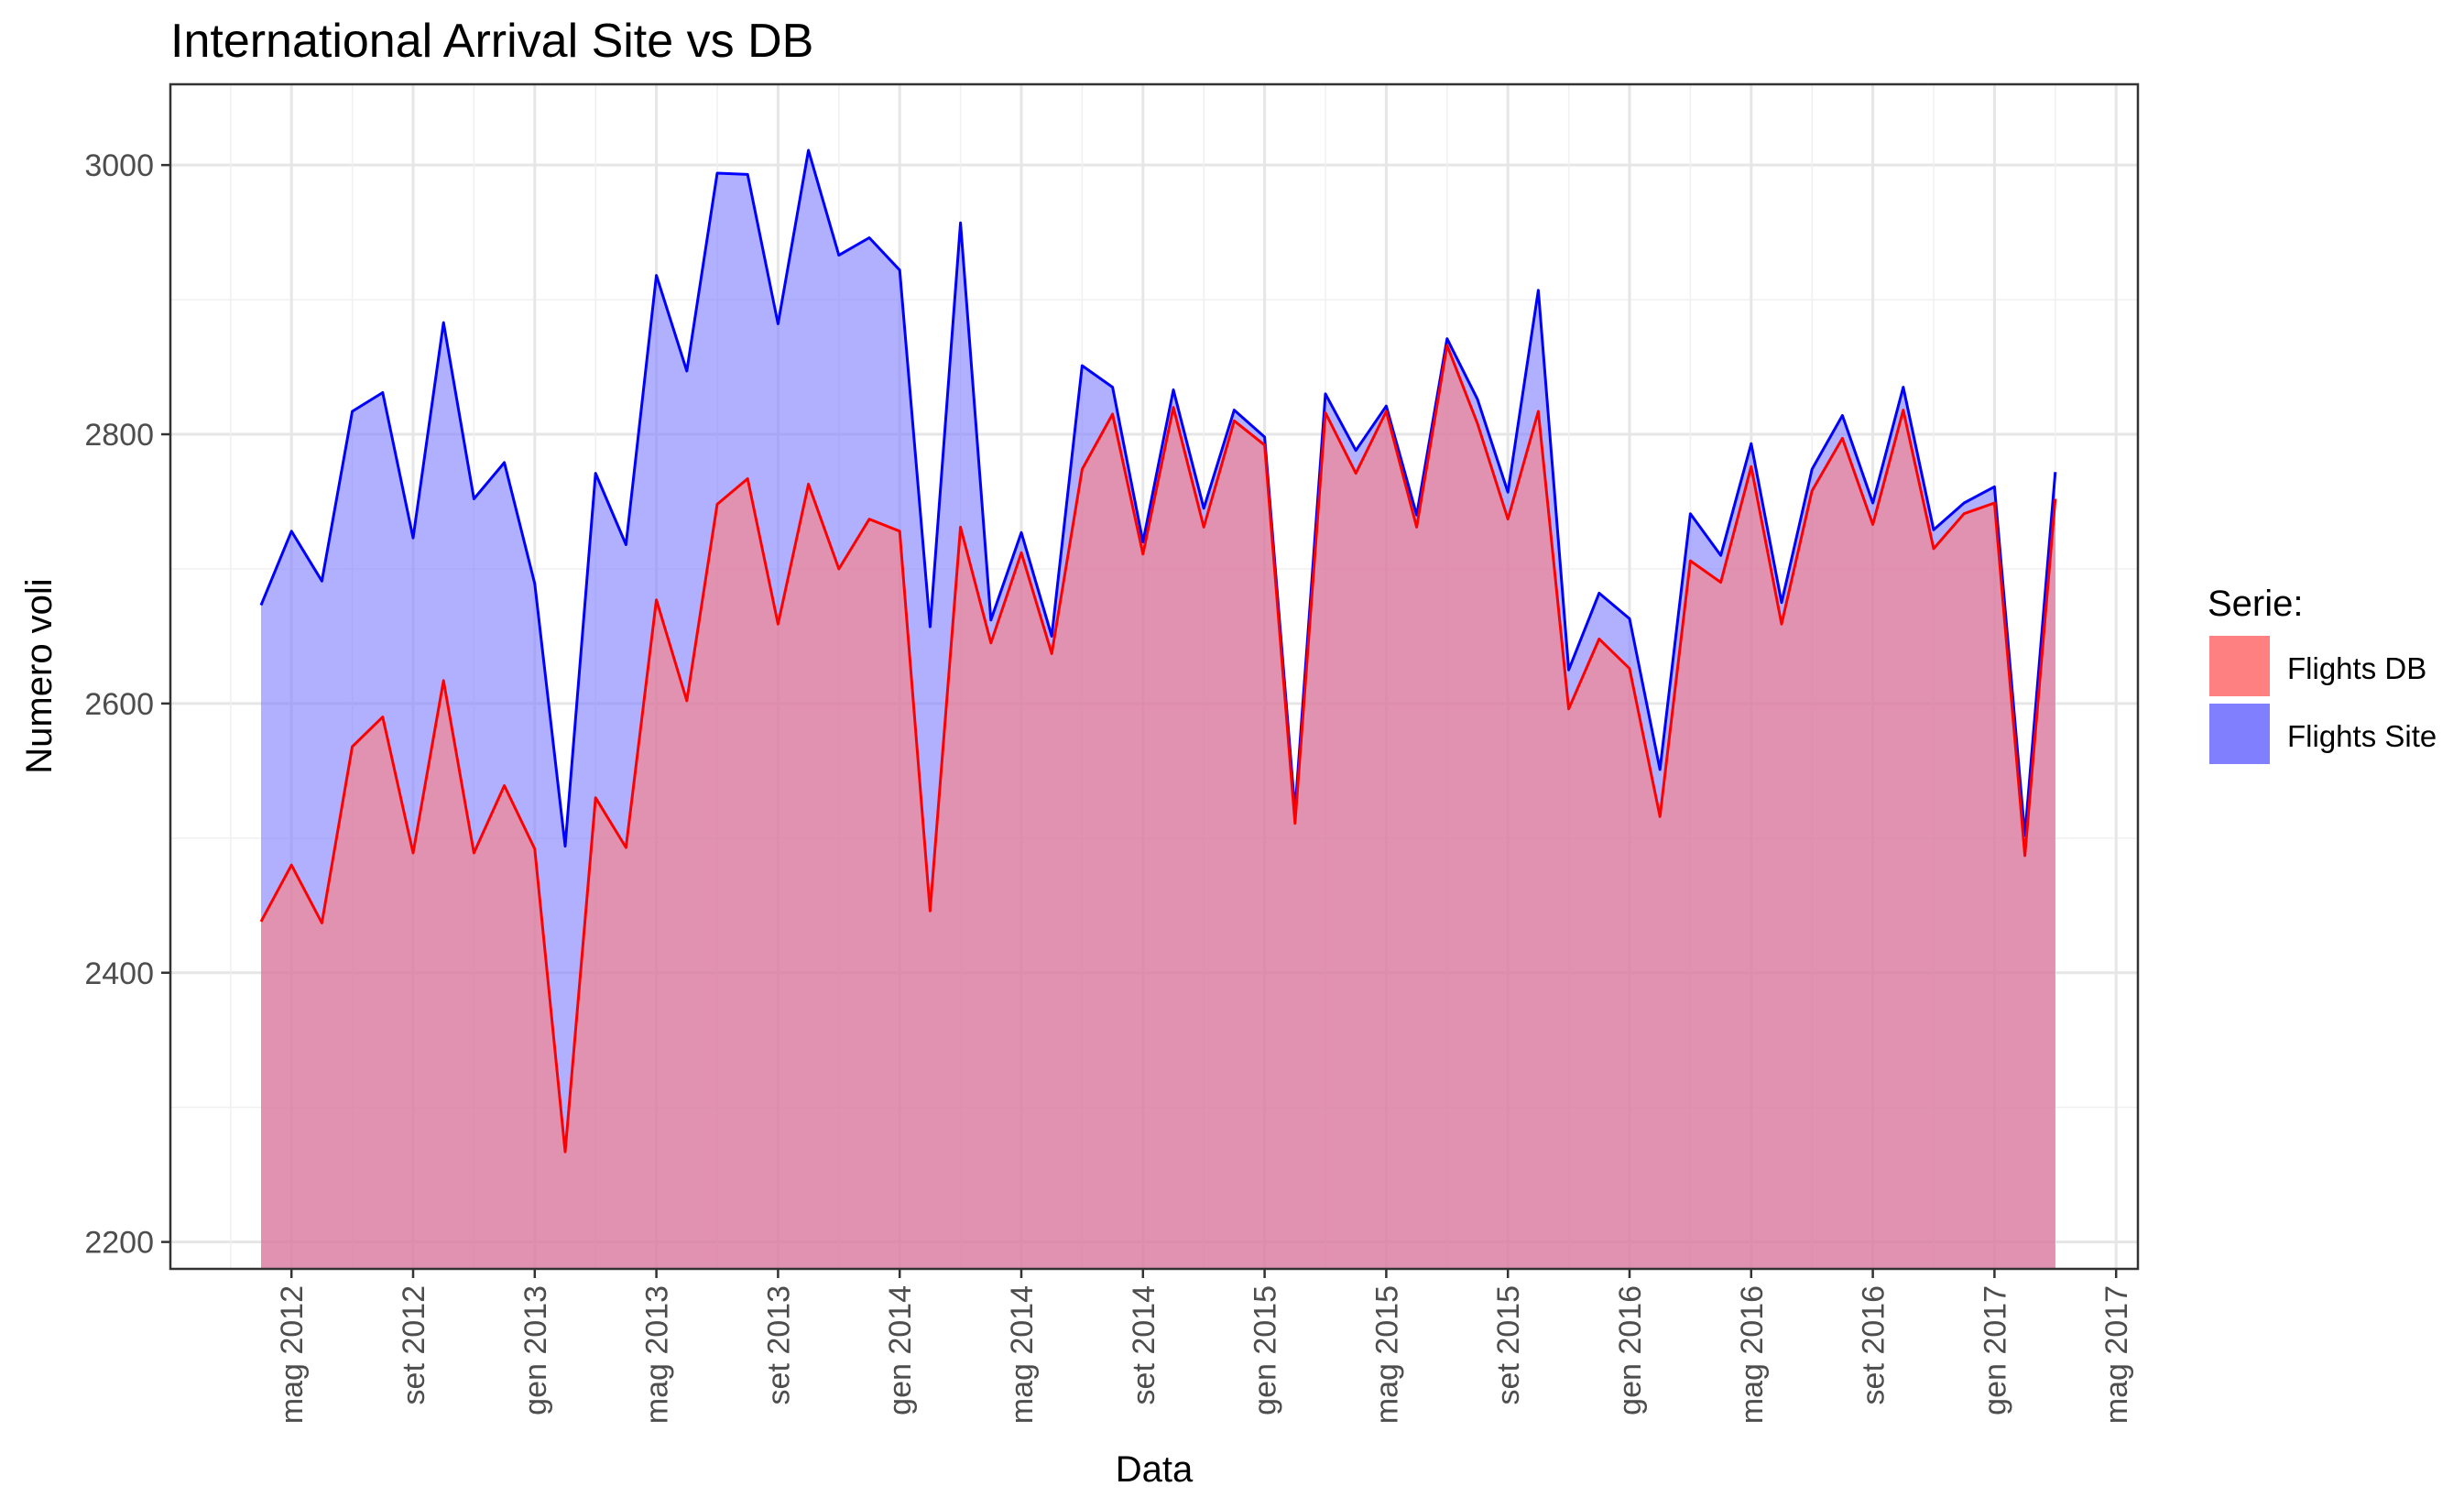 This screenshot has width=2464, height=1497. I want to click on x-tick-label: set 2013, so click(778, 1344).